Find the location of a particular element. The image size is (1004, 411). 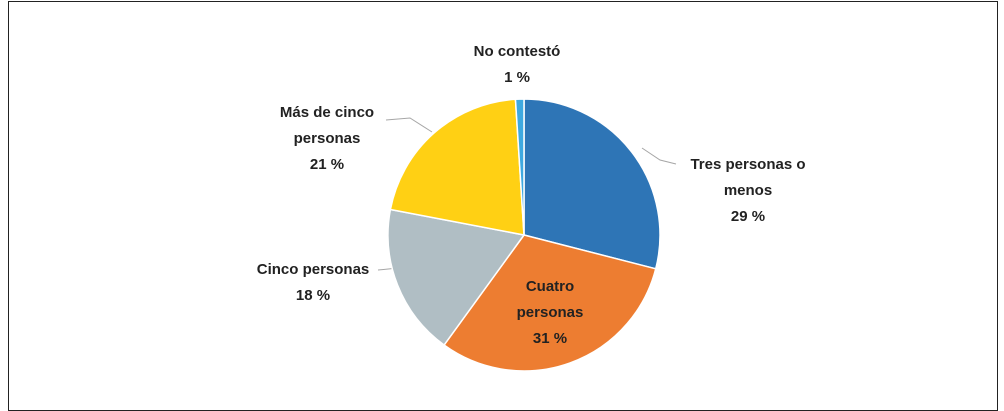

slice-label: No contestó is located at coordinates (517, 51).